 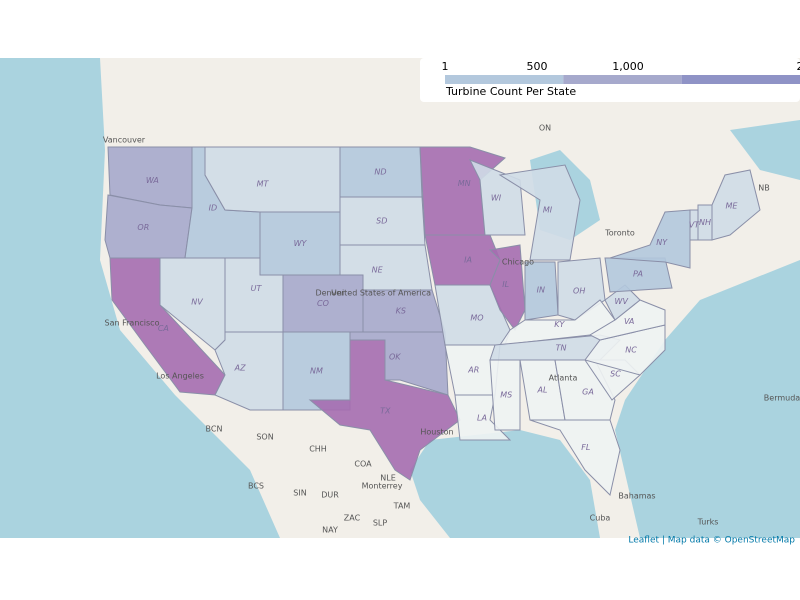 I want to click on place-label: Turks, so click(x=708, y=522).